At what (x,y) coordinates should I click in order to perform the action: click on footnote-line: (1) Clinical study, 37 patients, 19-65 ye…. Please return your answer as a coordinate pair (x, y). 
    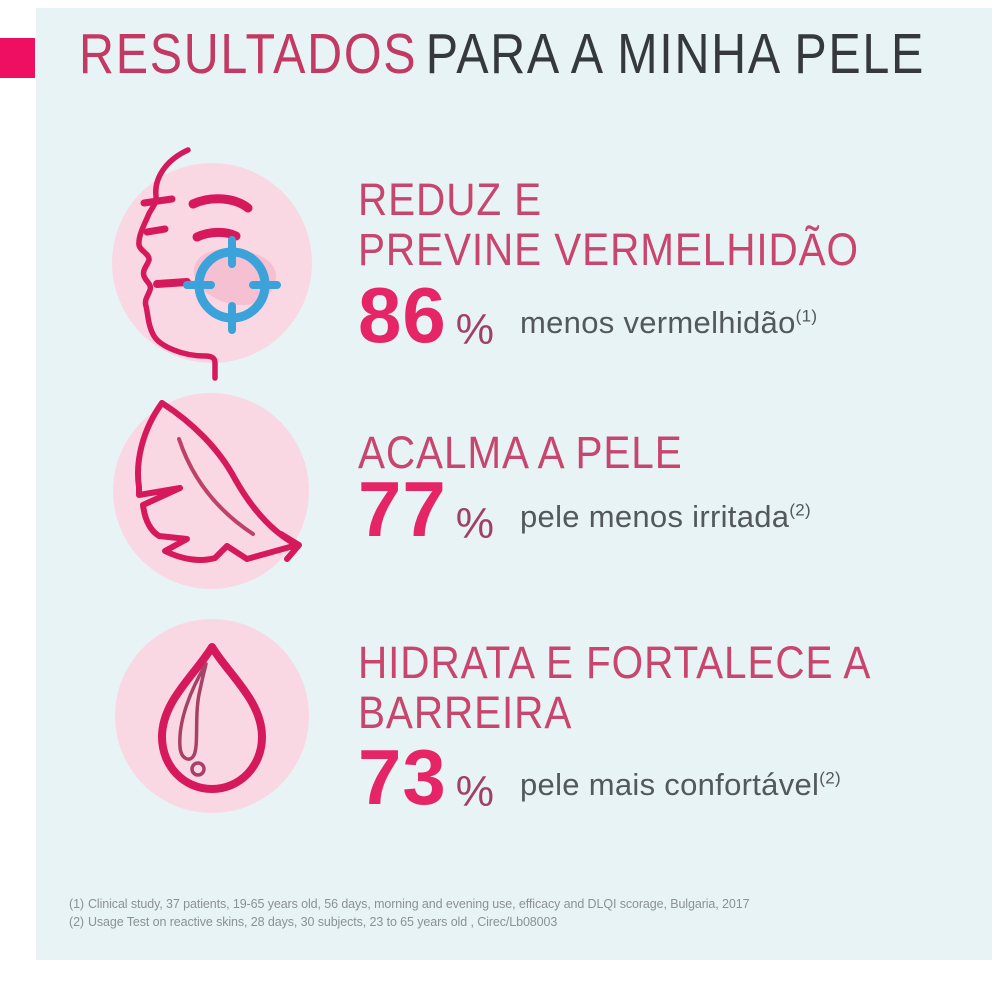
    Looking at the image, I should click on (409, 904).